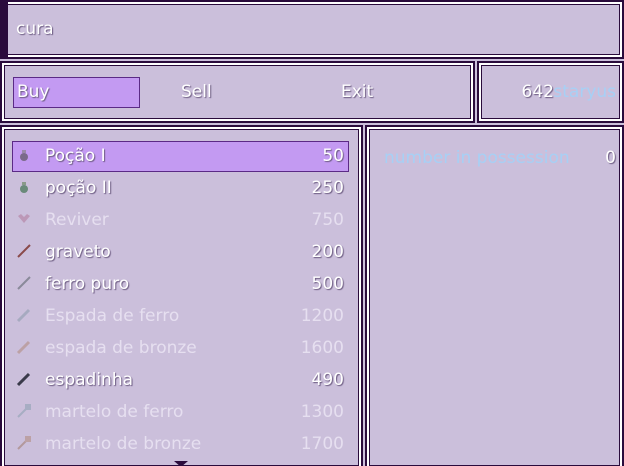 This screenshot has width=624, height=466. What do you see at coordinates (180, 156) in the screenshot?
I see `item-highlight` at bounding box center [180, 156].